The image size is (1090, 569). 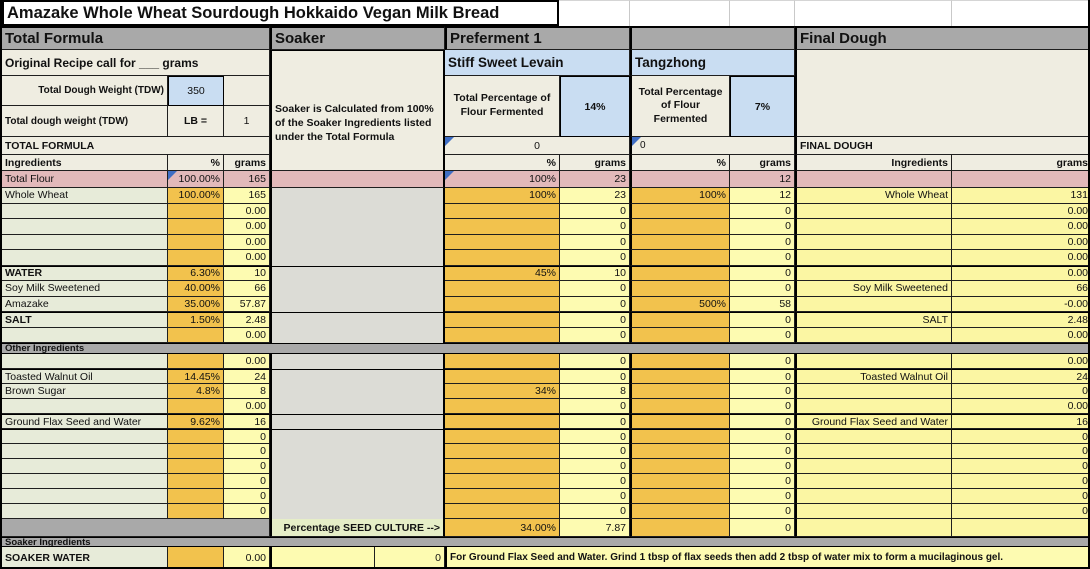 I want to click on cell-ingredient: Soy Milk Sweetened, so click(x=85, y=289).